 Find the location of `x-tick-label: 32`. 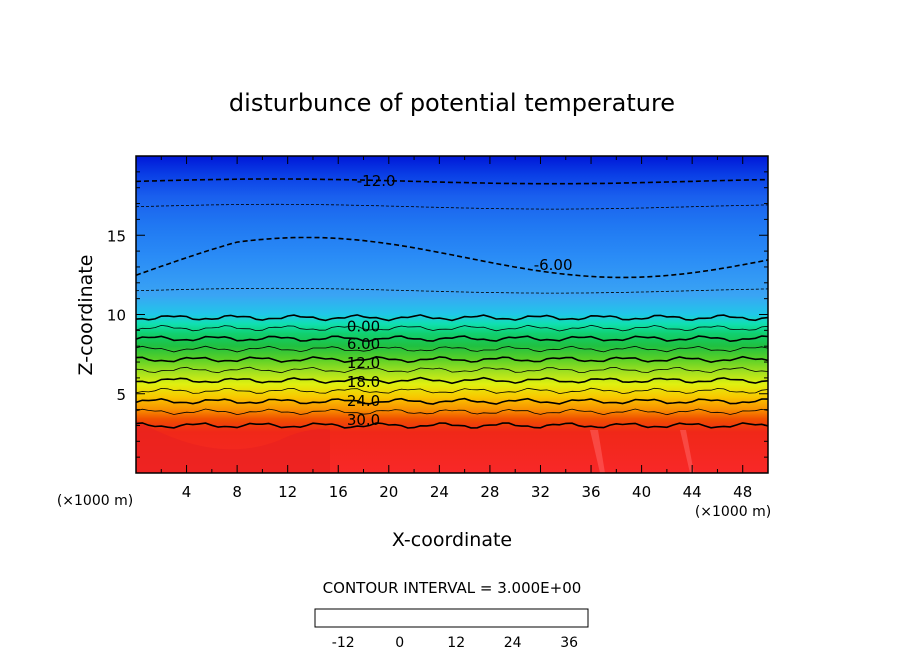

x-tick-label: 32 is located at coordinates (540, 492).